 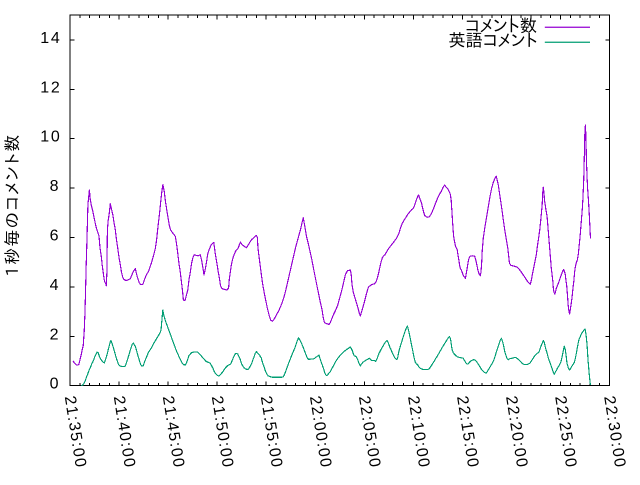 I want to click on svg-text: 2, so click(x=55, y=334).